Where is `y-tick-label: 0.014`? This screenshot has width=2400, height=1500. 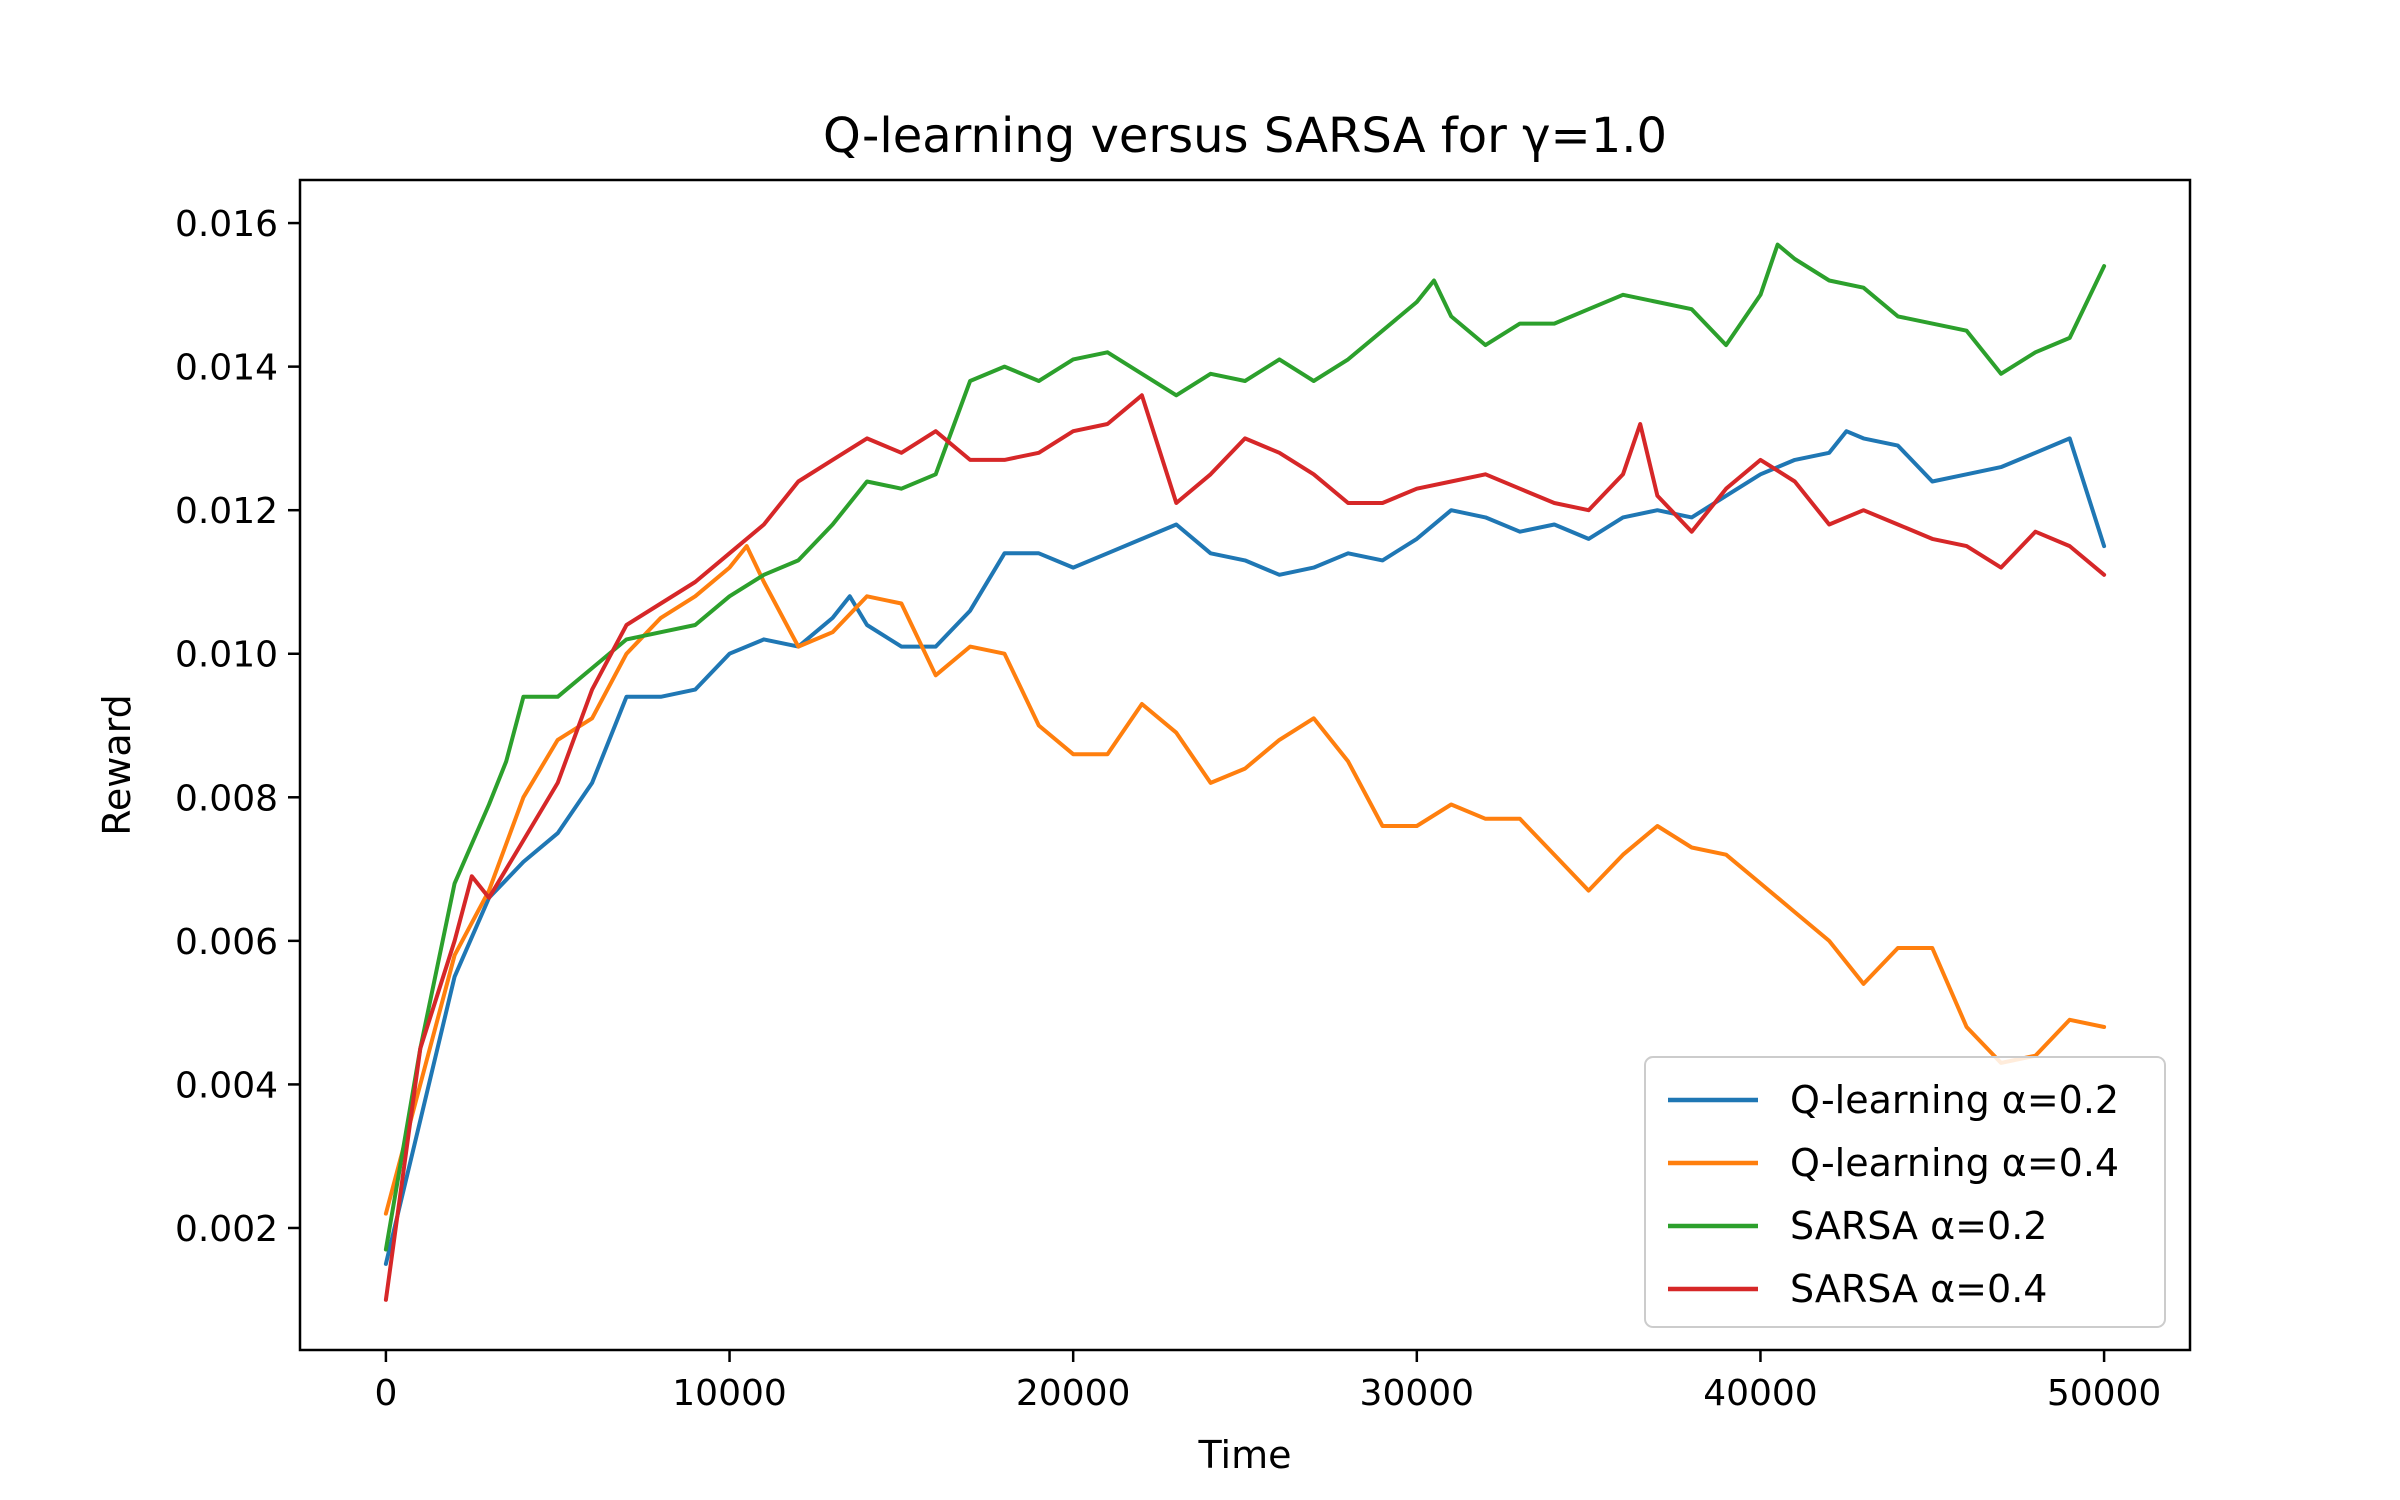
y-tick-label: 0.014 is located at coordinates (226, 368).